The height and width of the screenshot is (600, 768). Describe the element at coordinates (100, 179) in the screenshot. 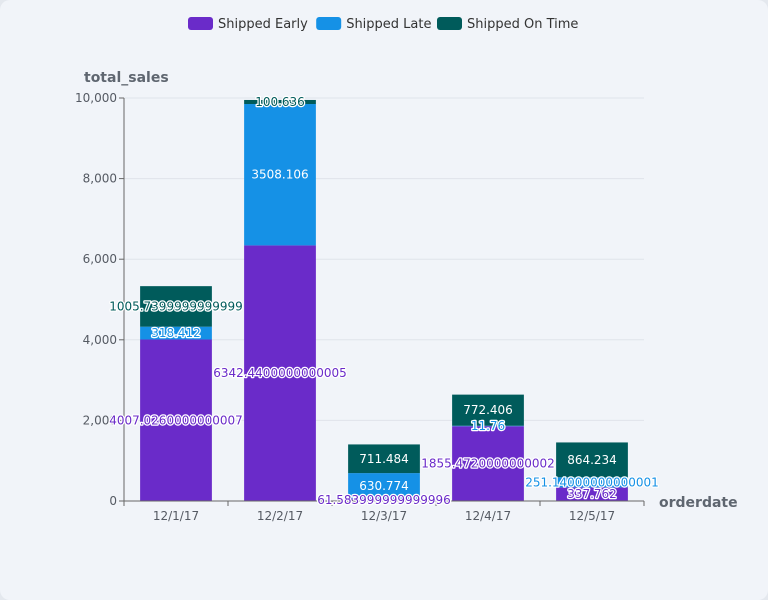

I see `y-tick-label: 8,000` at that location.